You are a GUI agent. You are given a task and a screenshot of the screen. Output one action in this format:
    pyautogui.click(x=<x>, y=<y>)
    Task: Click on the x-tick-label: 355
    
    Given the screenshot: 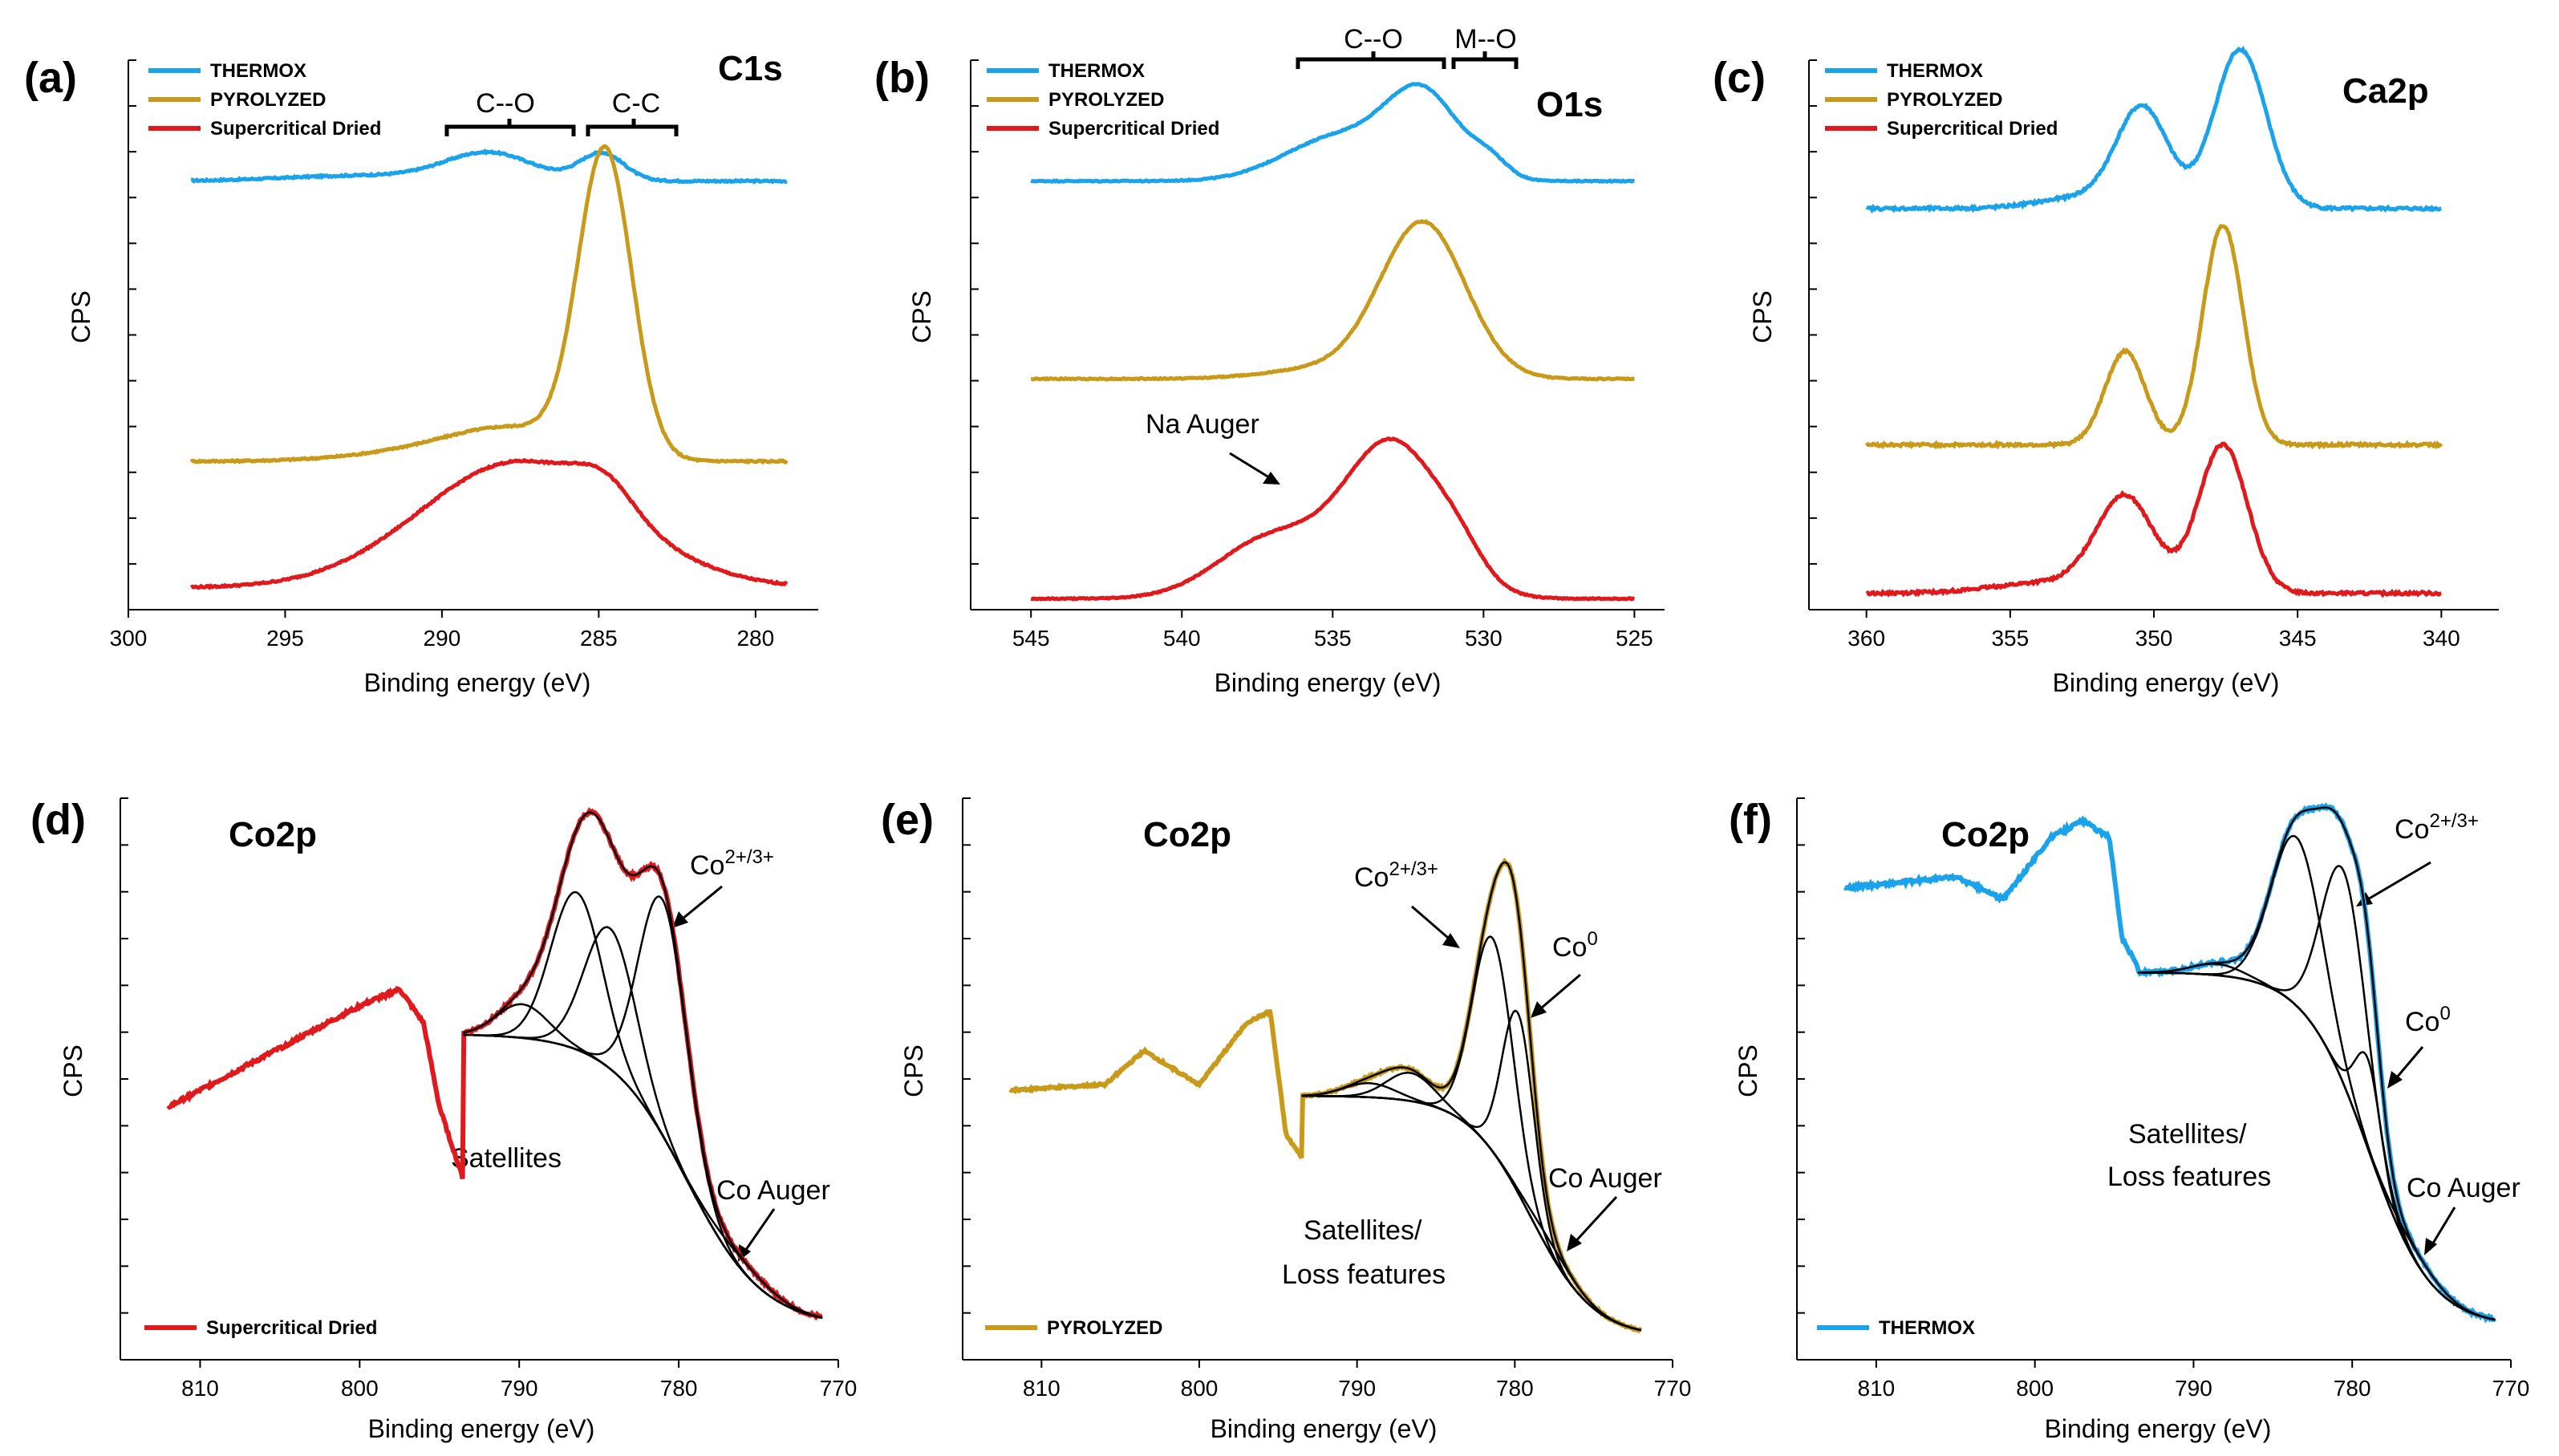 What is the action you would take?
    pyautogui.click(x=2010, y=638)
    